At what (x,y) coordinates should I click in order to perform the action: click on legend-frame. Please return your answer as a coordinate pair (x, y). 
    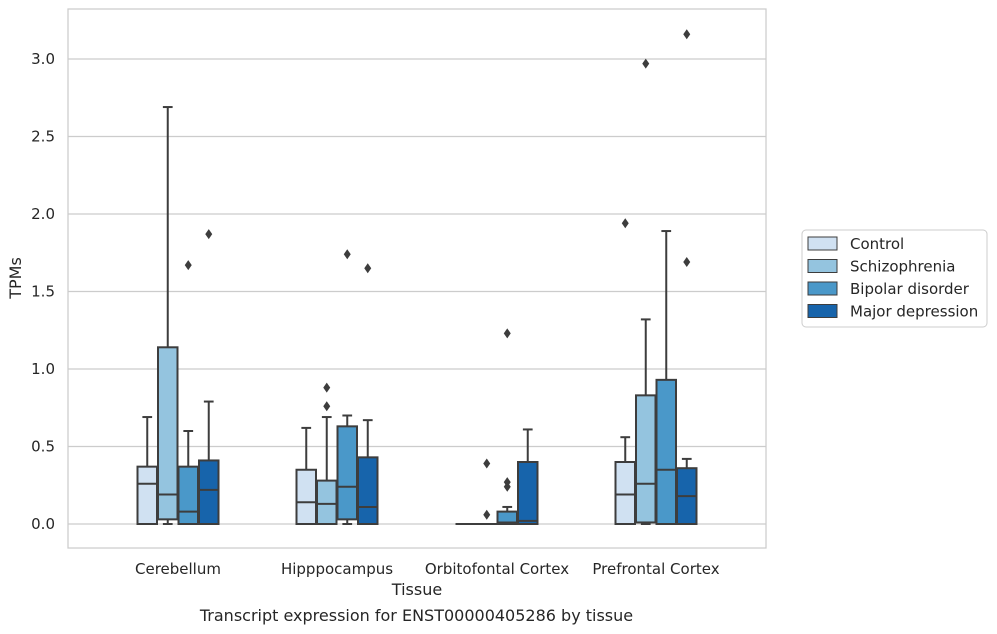
    Looking at the image, I should click on (894, 278).